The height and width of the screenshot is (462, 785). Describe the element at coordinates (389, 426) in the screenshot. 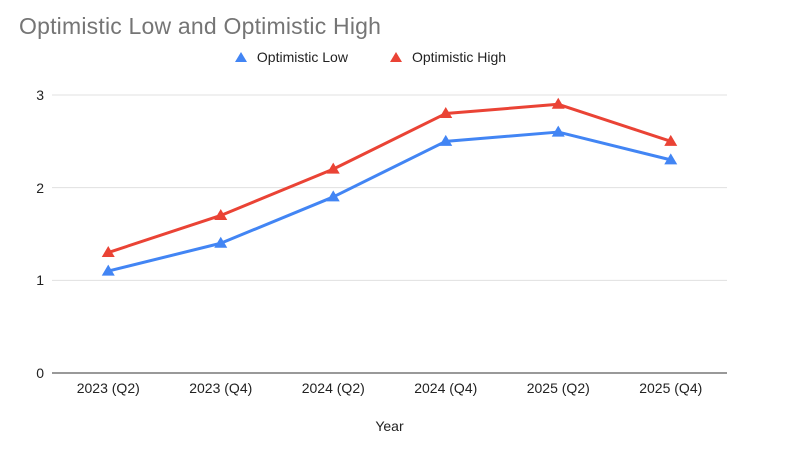

I see `x-axis-title: Year` at that location.